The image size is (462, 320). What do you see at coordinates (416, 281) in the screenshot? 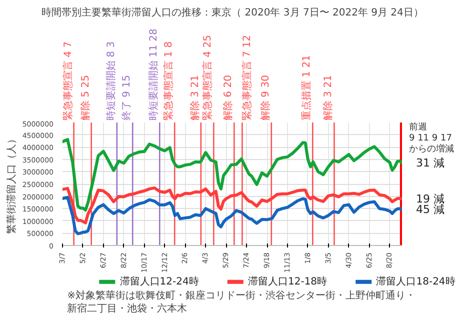
I see `legend-label: 滞留人口18-24時` at bounding box center [416, 281].